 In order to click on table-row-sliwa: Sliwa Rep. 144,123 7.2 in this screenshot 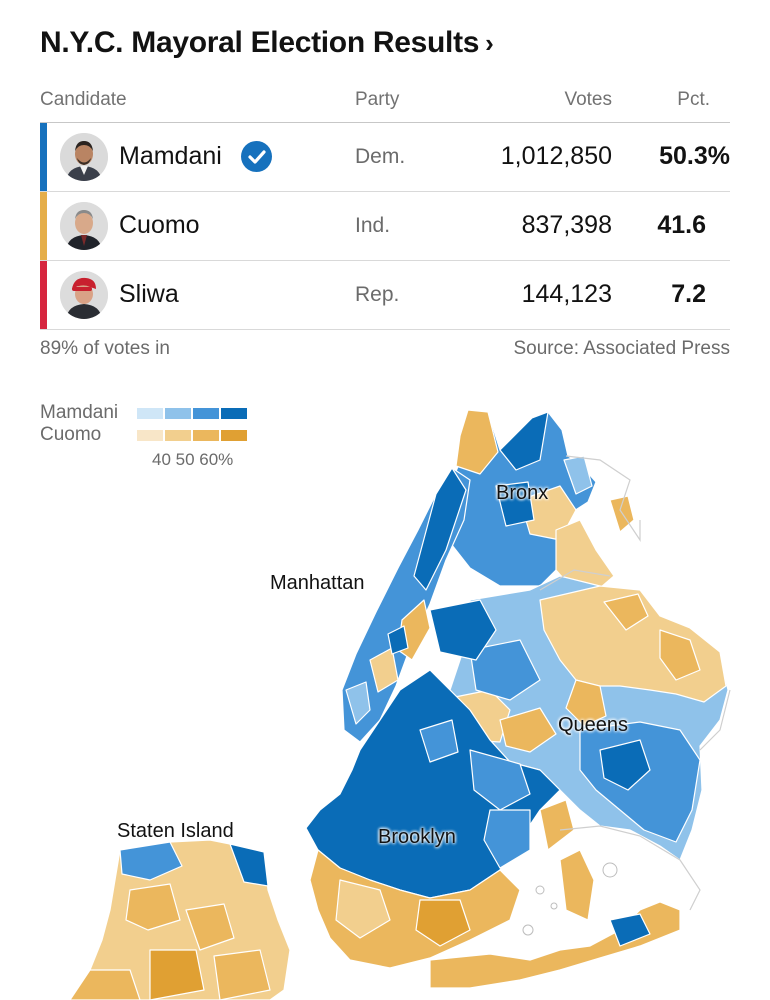, I will do `click(385, 295)`.